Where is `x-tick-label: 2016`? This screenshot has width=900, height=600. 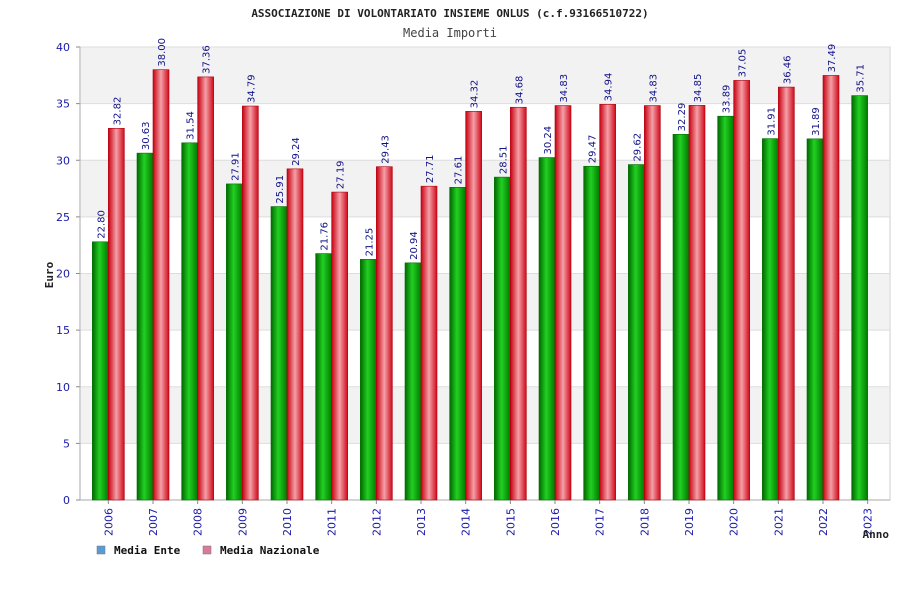
x-tick-label: 2016 is located at coordinates (555, 522).